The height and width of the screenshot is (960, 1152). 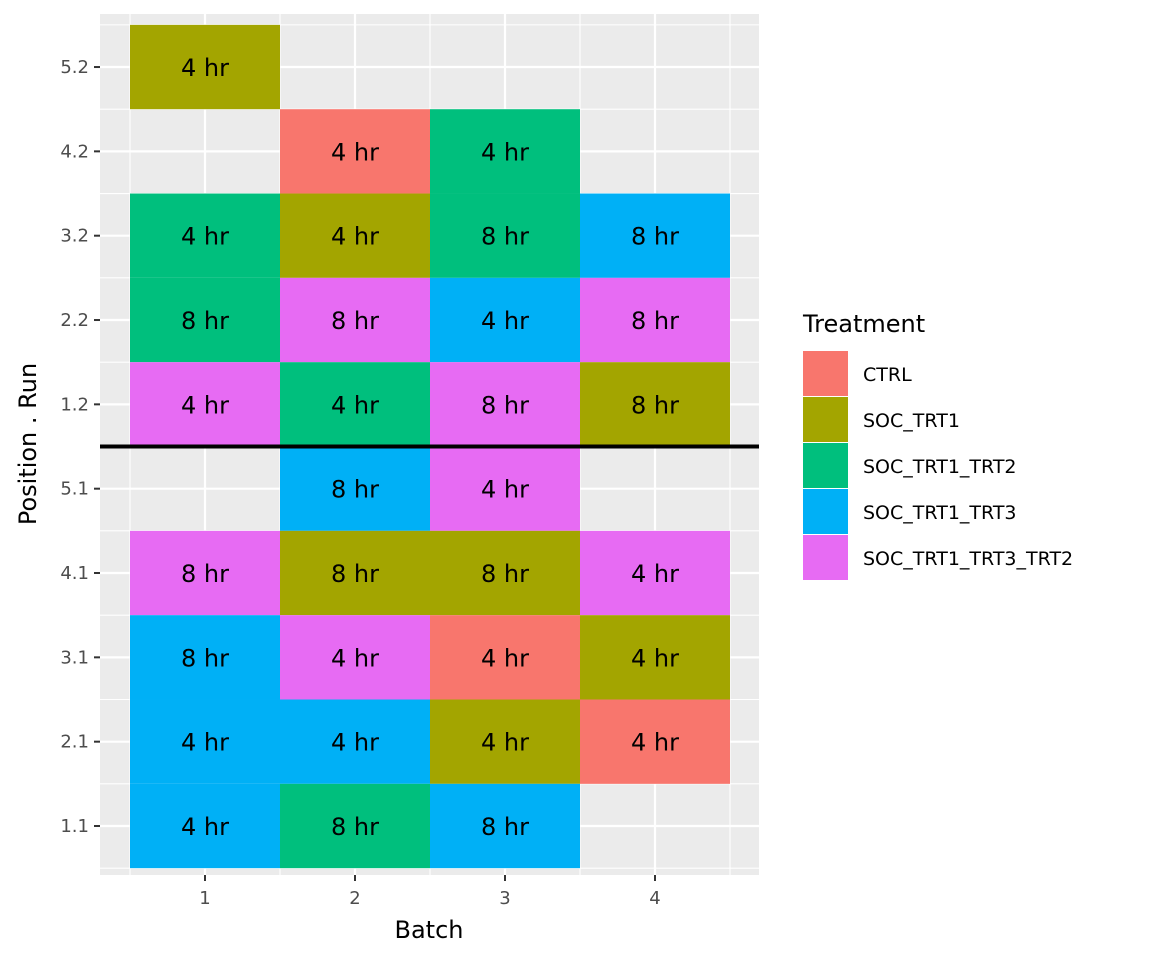 What do you see at coordinates (504, 898) in the screenshot?
I see `x-tick-label: 3` at bounding box center [504, 898].